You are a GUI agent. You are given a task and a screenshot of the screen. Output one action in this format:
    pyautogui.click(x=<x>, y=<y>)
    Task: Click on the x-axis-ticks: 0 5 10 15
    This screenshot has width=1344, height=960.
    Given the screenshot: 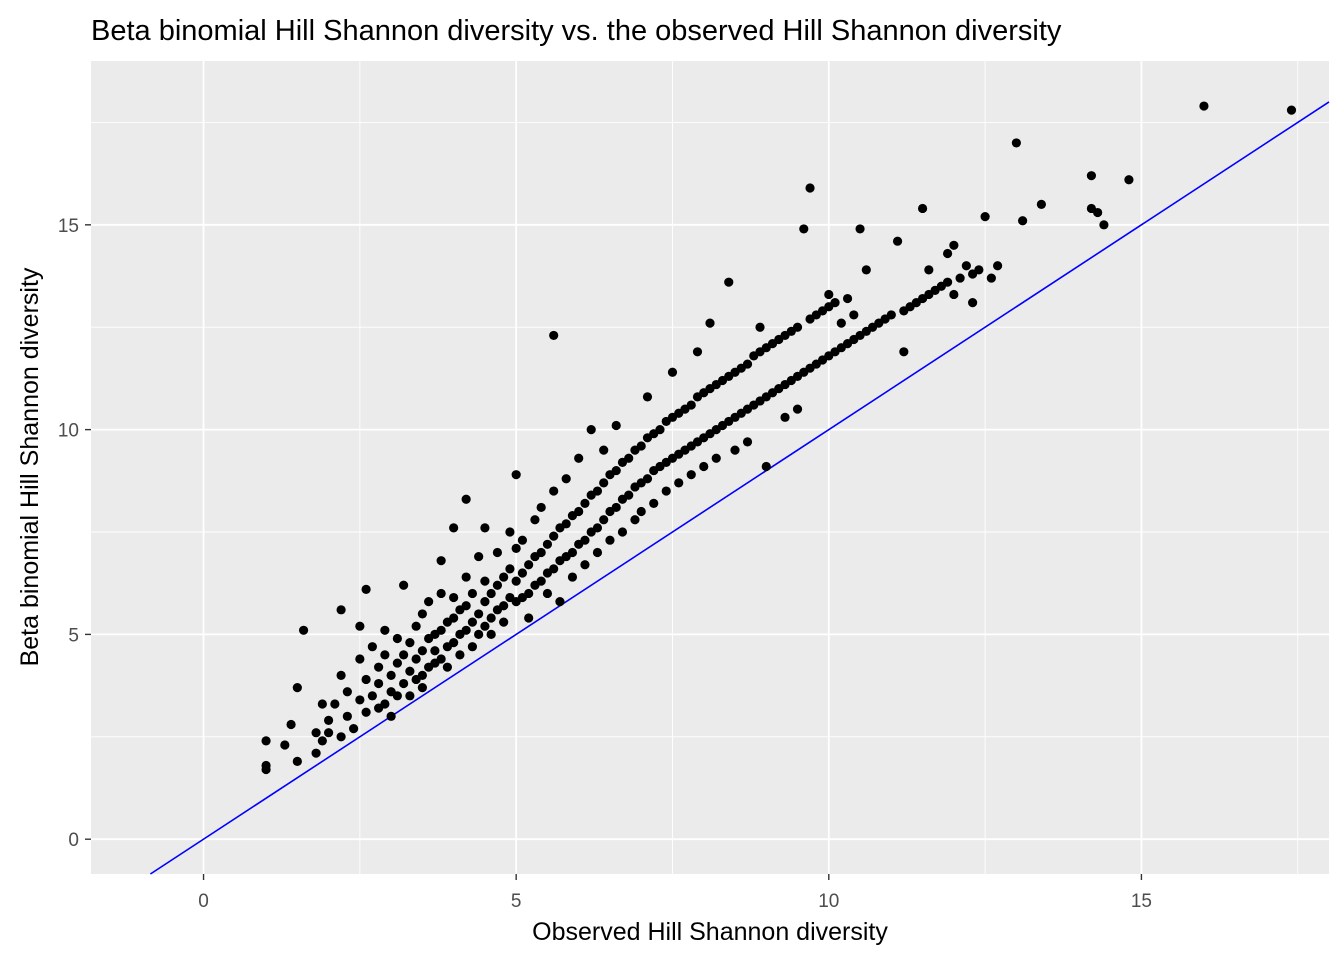 What is the action you would take?
    pyautogui.click(x=675, y=893)
    